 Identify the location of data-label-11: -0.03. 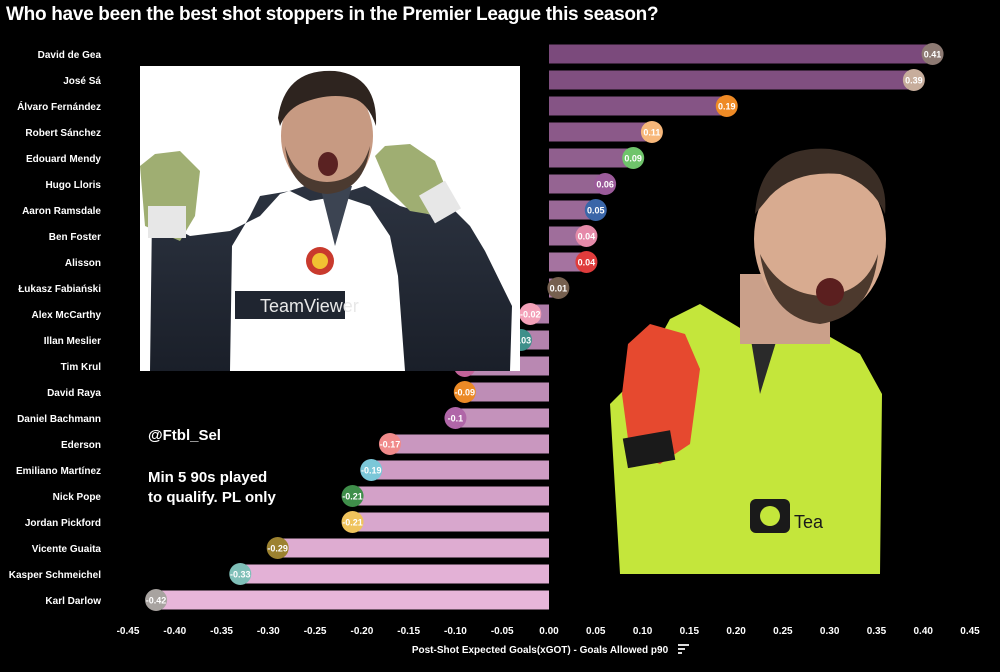
(521, 341).